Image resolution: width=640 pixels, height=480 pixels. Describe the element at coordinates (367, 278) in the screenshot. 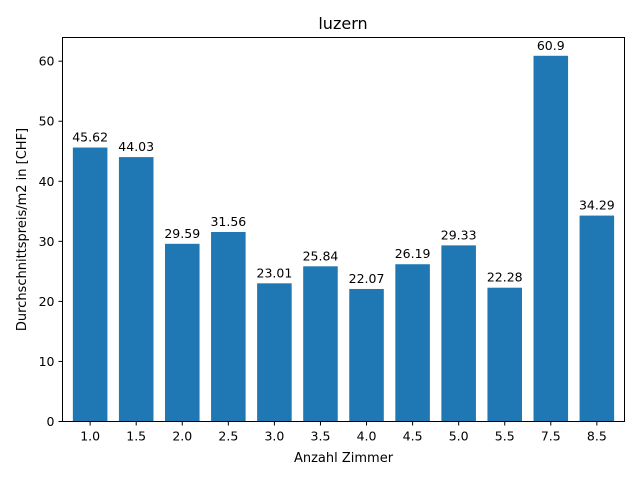

I see `data-label: 22.07` at that location.